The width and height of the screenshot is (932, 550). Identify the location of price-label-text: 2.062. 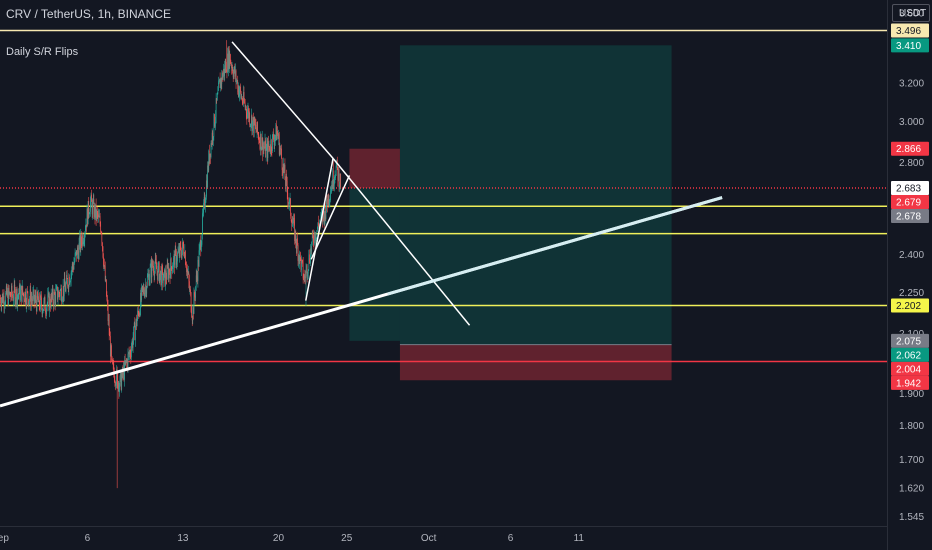
(908, 355).